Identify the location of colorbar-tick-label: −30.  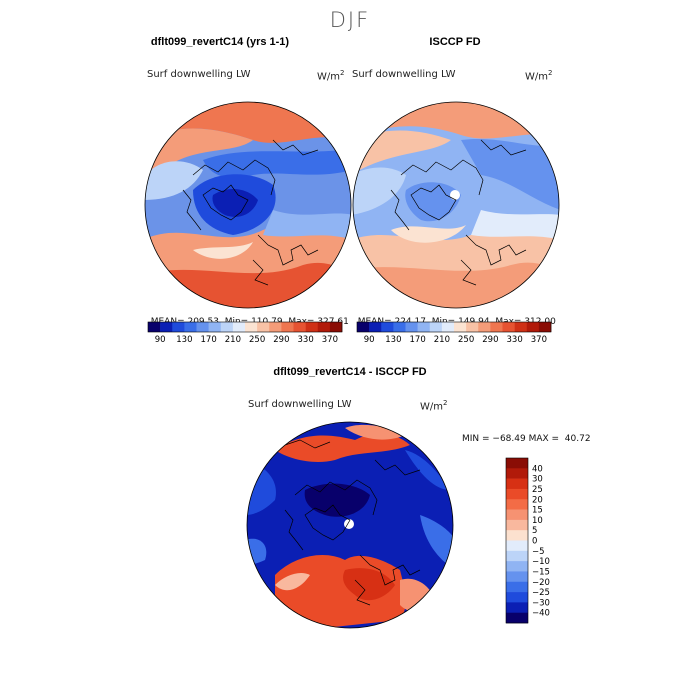
(541, 603).